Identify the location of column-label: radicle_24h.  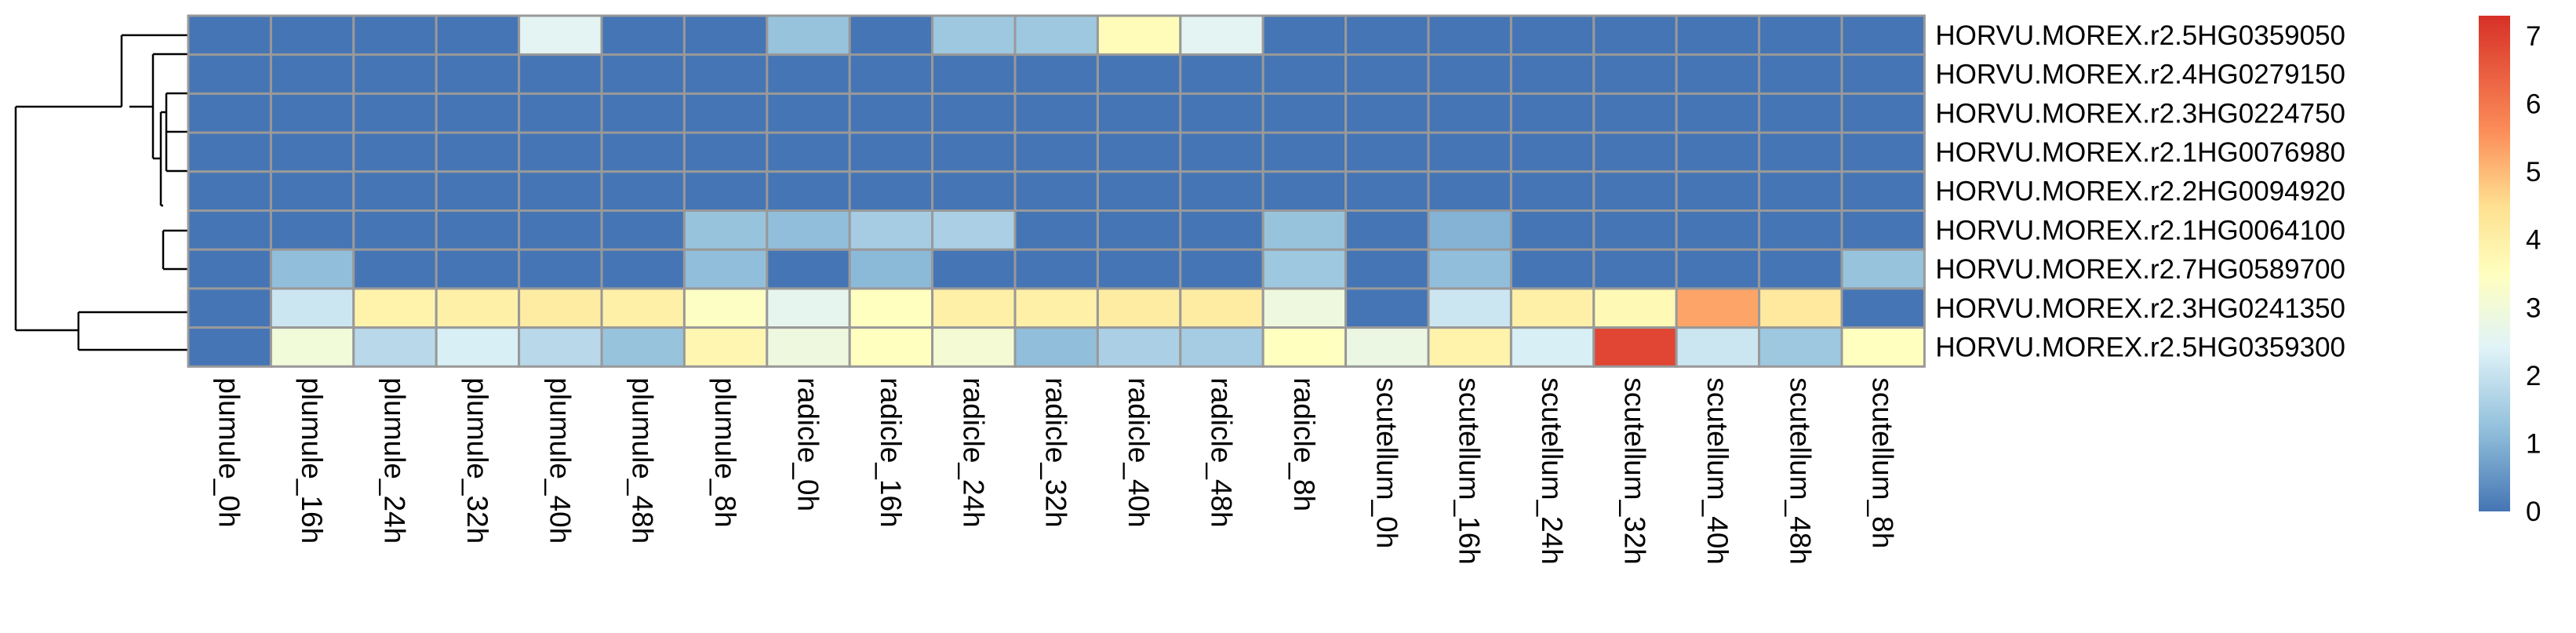
(973, 452).